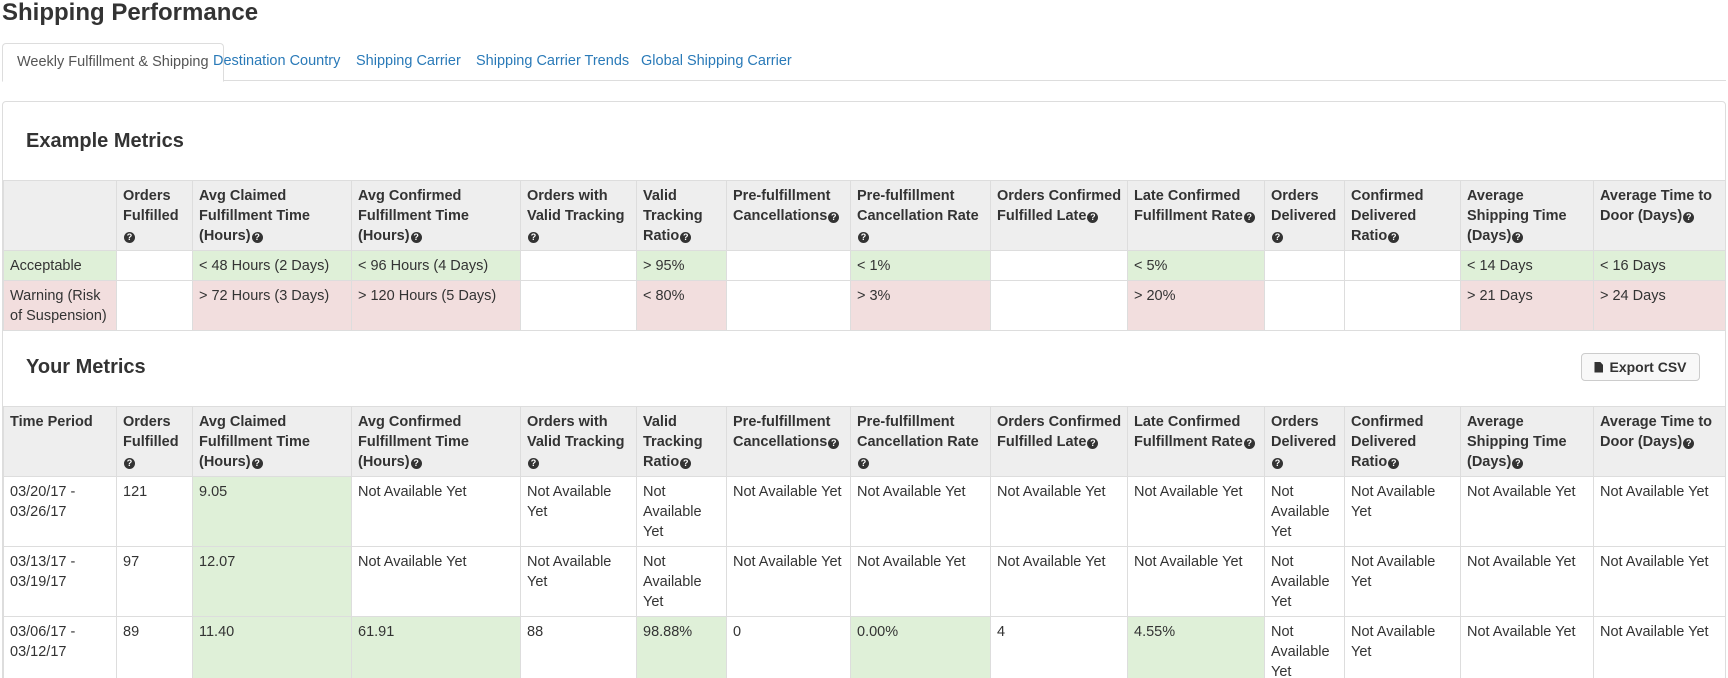  I want to click on col-header-confirmed-delivered-ratio: Confirmed Delivered Ratio?, so click(1402, 441).